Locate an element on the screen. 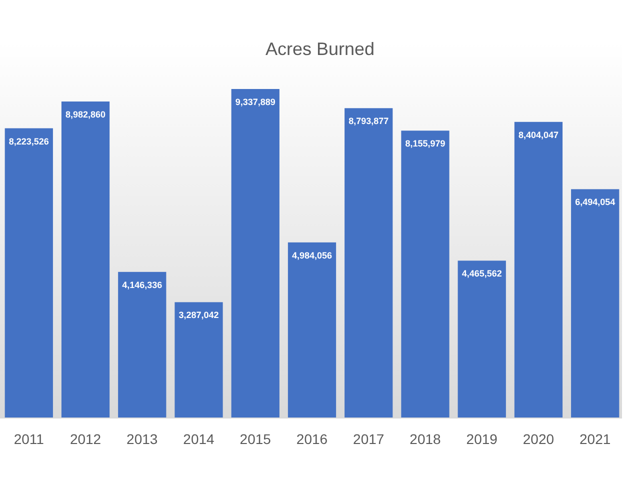 The height and width of the screenshot is (480, 640). data-label: 3,287,042 is located at coordinates (198, 315).